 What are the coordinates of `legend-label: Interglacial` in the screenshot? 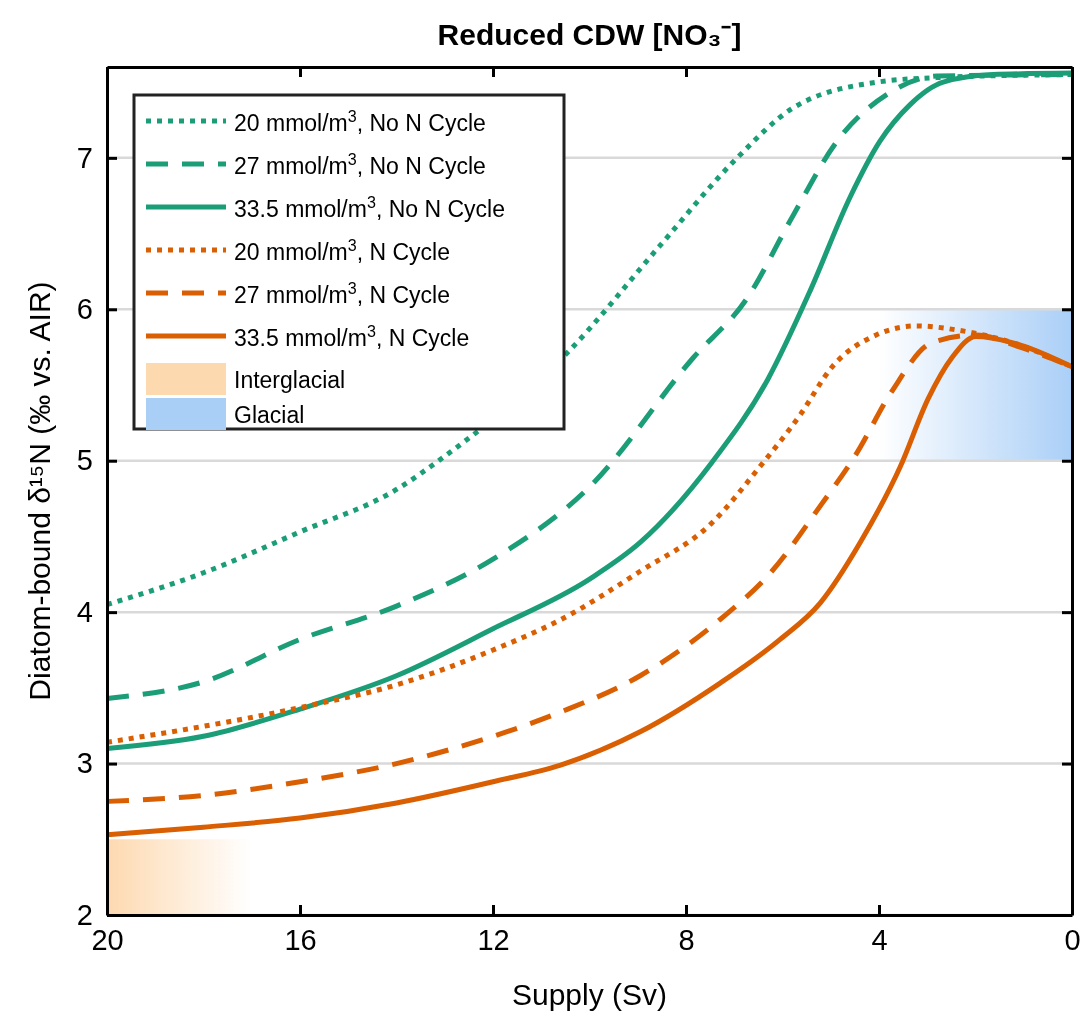 It's located at (290, 380).